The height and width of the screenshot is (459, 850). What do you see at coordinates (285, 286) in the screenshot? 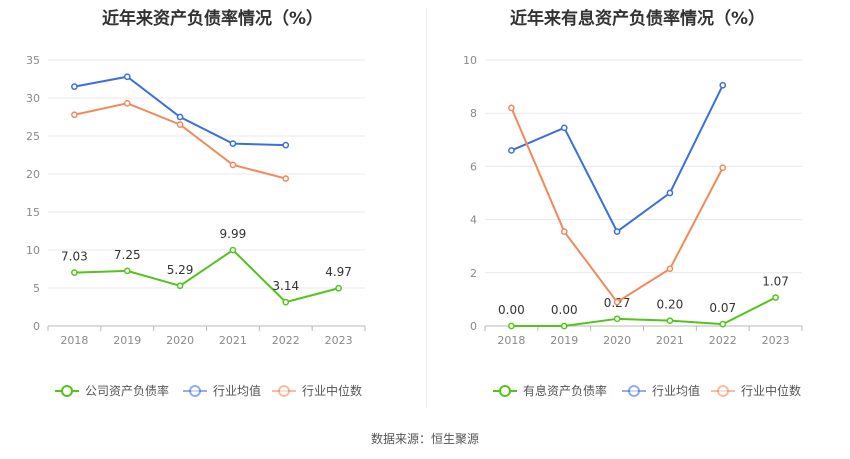
I see `data-label: 3.14` at bounding box center [285, 286].